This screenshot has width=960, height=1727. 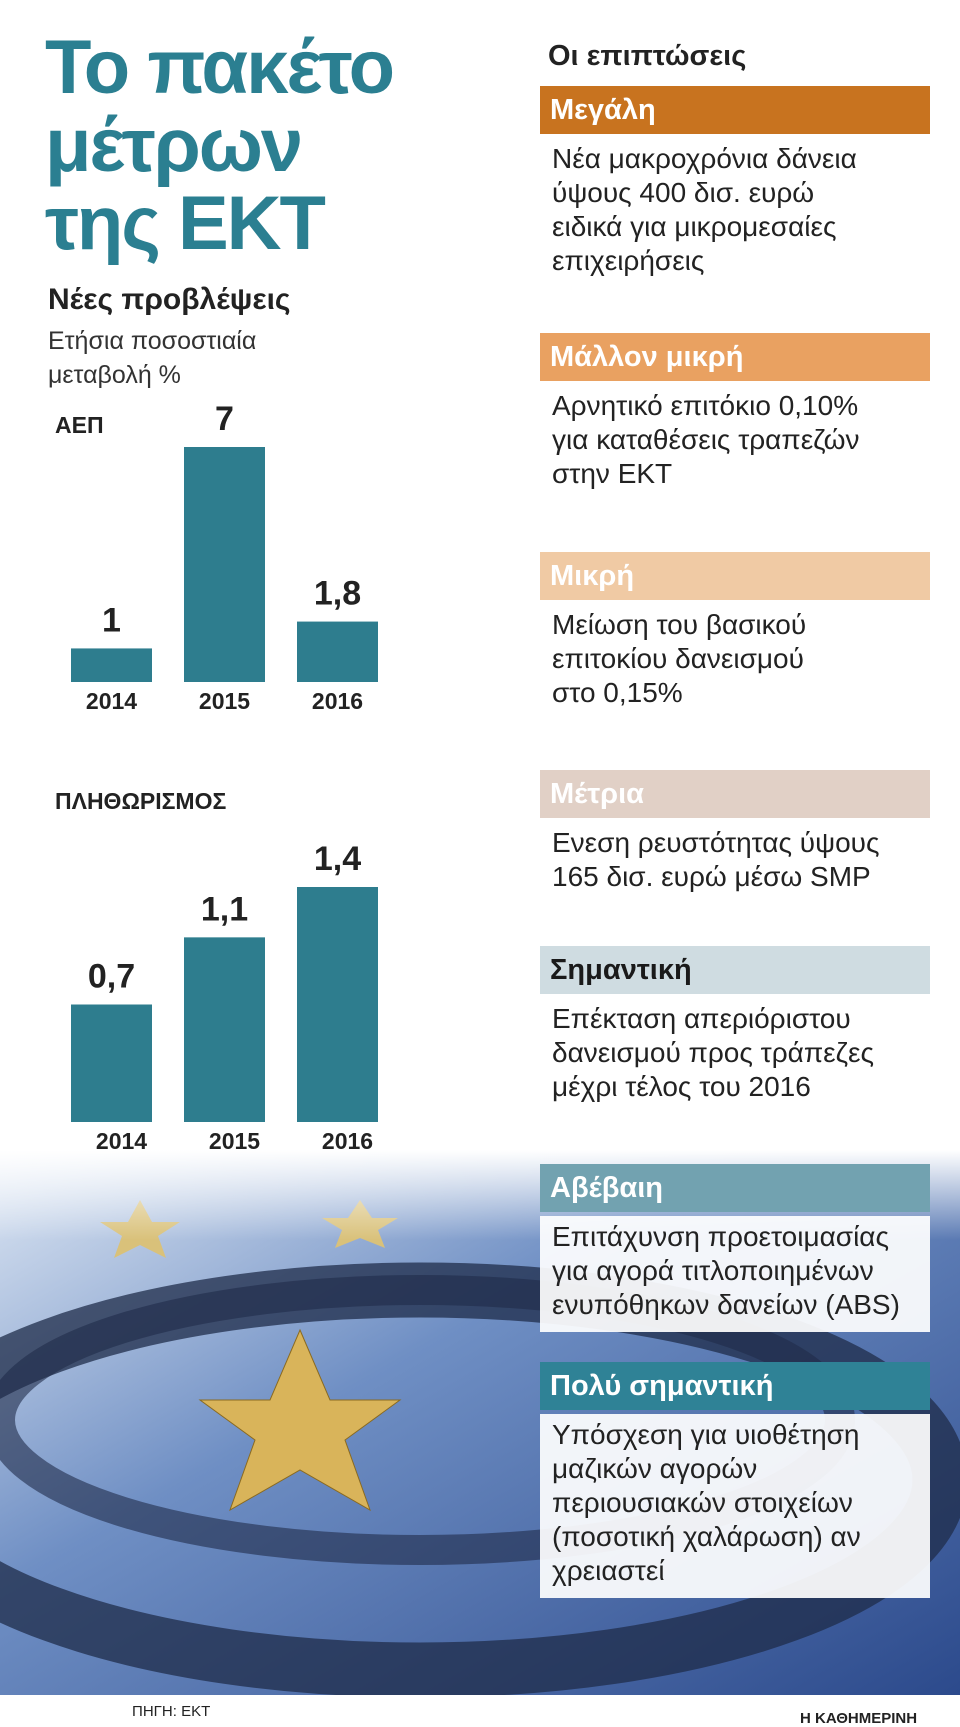 I want to click on impact-text: ειδικά για μικρομεσαίες, so click(x=694, y=226).